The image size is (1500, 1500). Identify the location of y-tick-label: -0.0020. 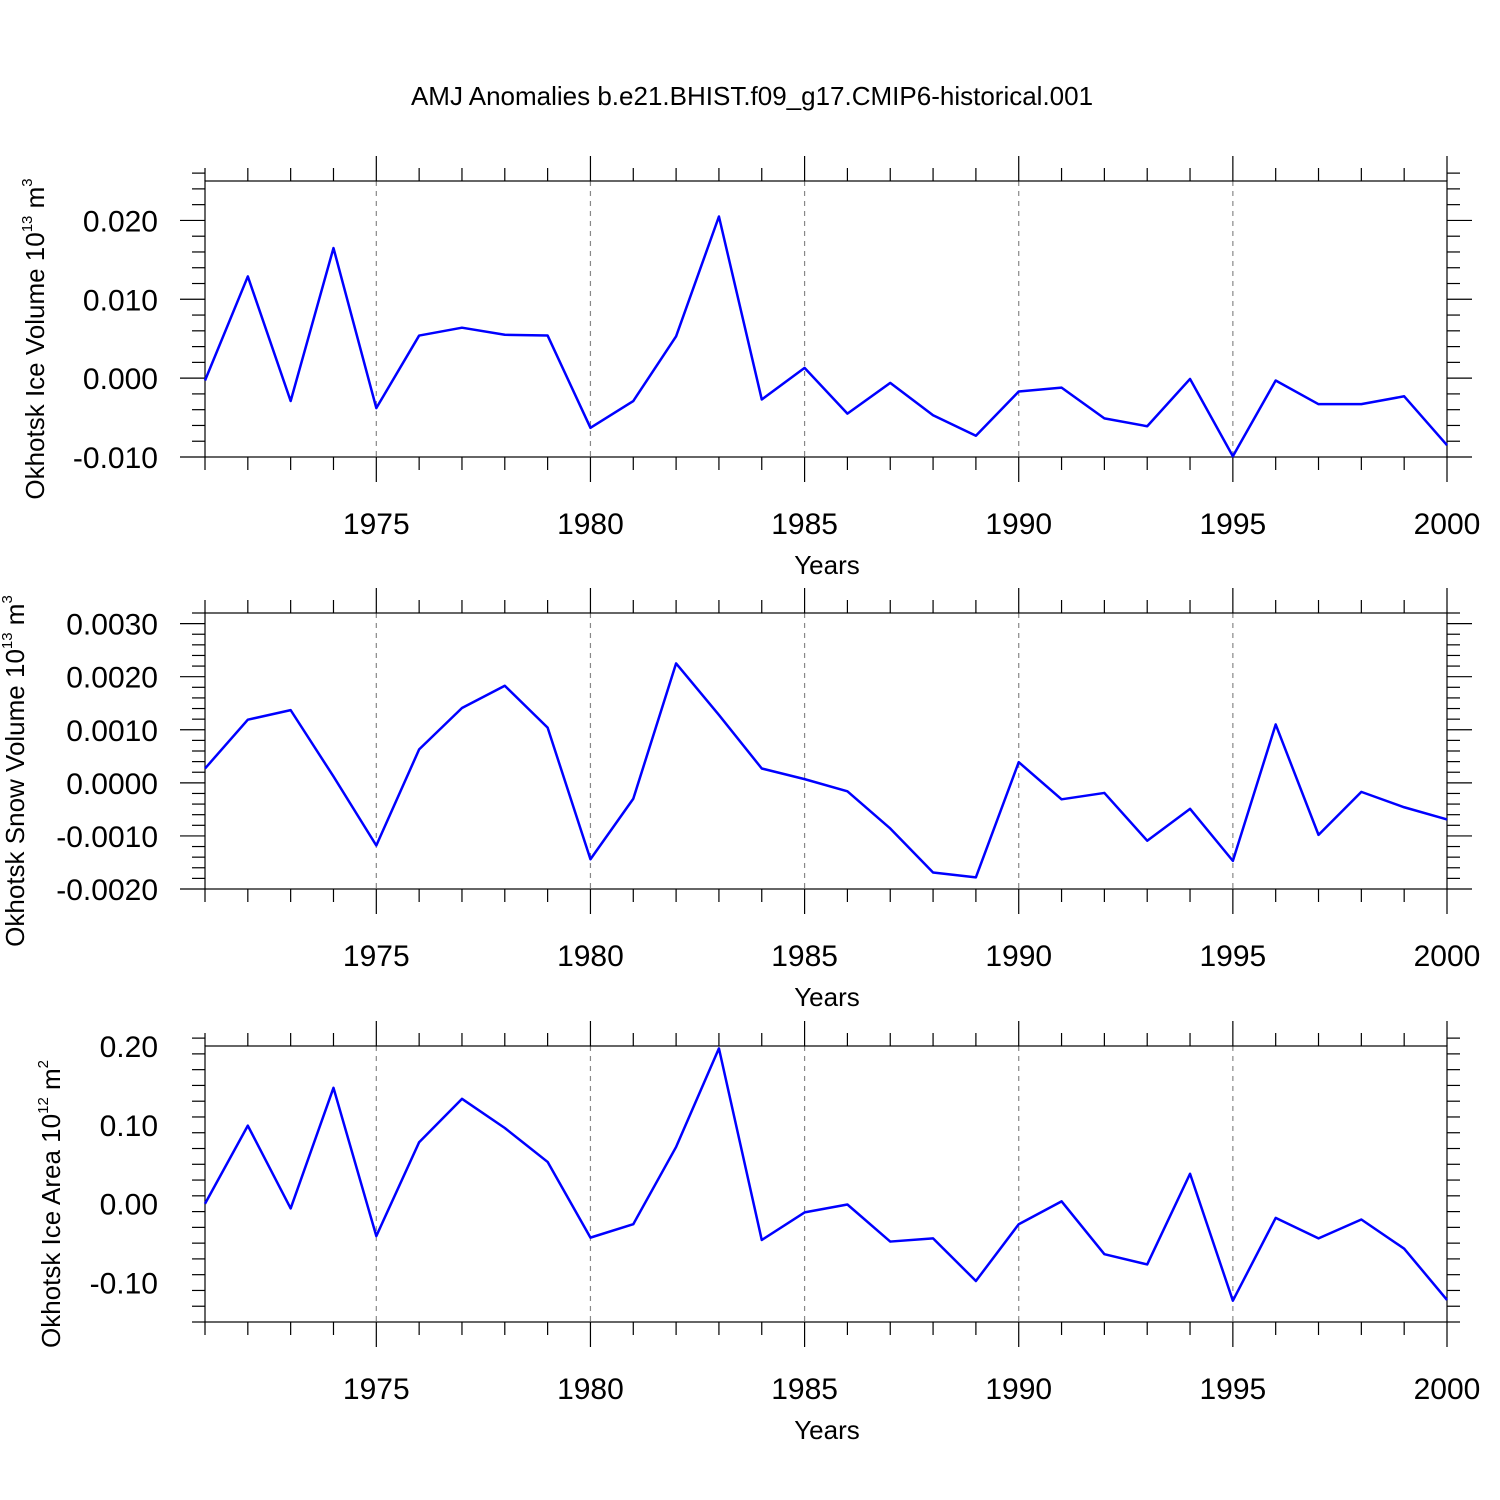
(107, 890).